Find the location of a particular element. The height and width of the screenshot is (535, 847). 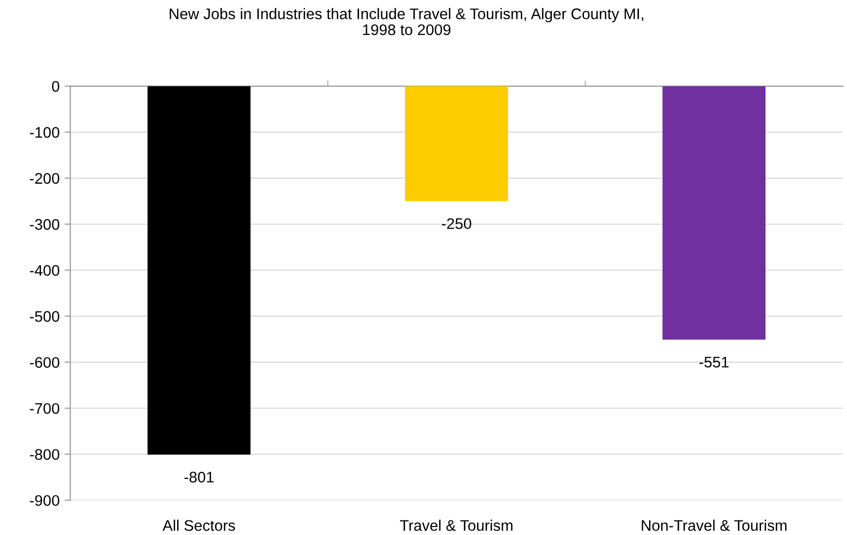

y-tick-label: -400 is located at coordinates (45, 270).